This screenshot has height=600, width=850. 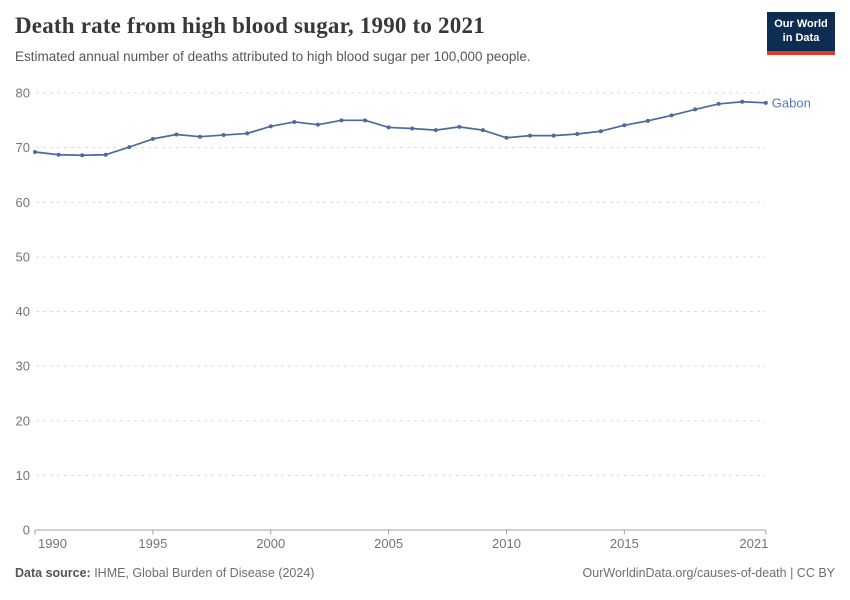 I want to click on x-axis-label: 2005, so click(x=388, y=543).